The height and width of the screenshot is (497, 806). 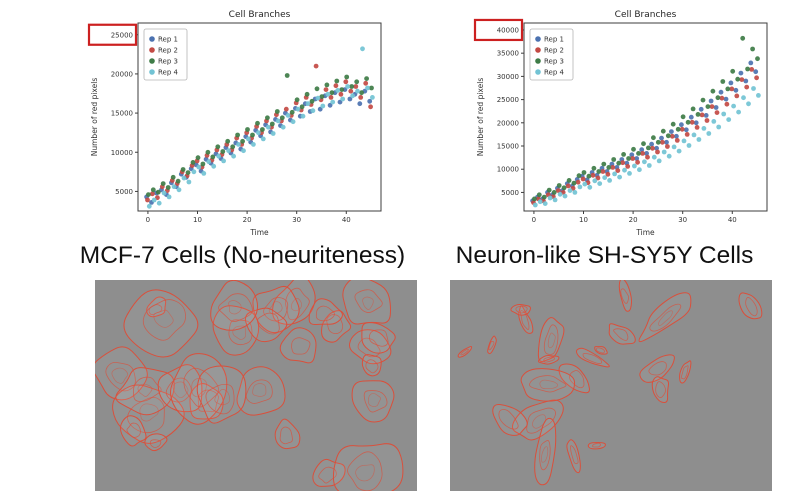 I want to click on x-tick-label: 0, so click(x=534, y=220).